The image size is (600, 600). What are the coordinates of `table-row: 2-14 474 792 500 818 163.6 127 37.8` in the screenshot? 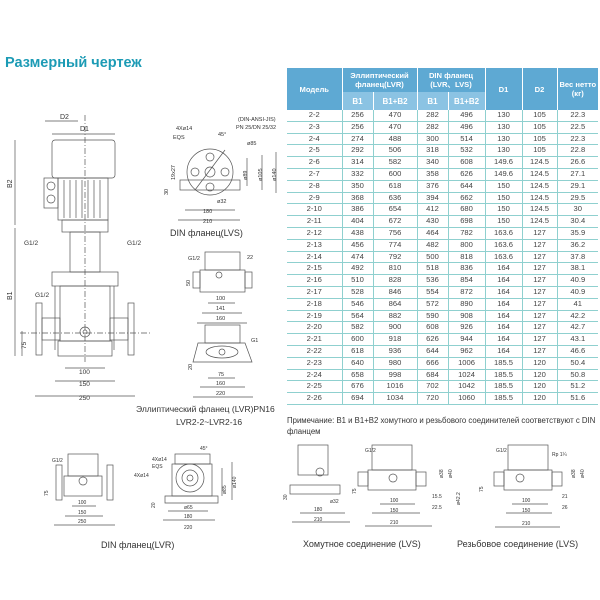 It's located at (443, 257).